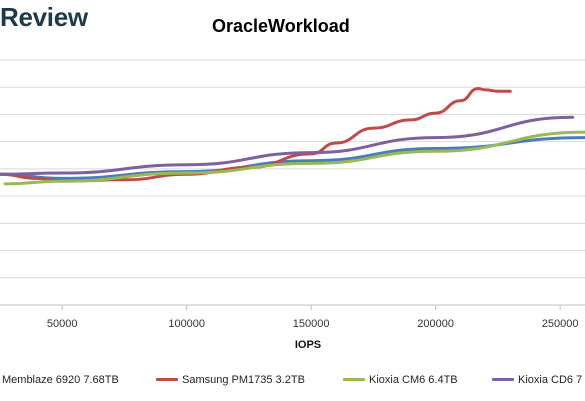 This screenshot has width=585, height=401. Describe the element at coordinates (292, 317) in the screenshot. I see `x-axis: 50000 100000 150000 200000 250000` at that location.